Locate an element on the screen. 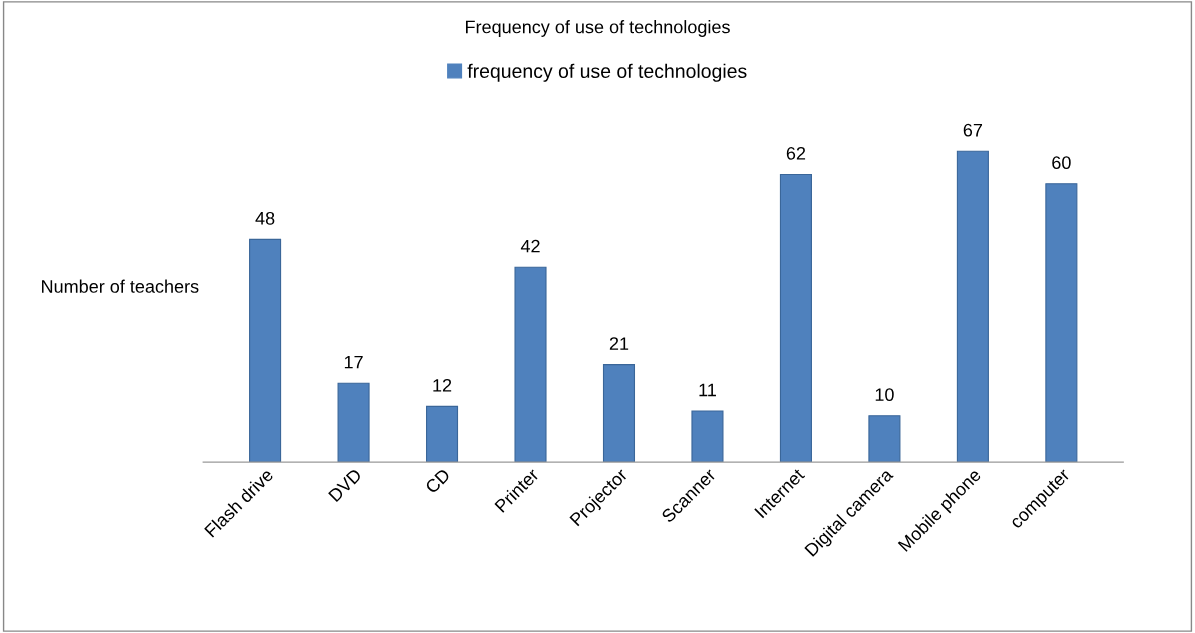  x-tick-label: CD is located at coordinates (437, 481).